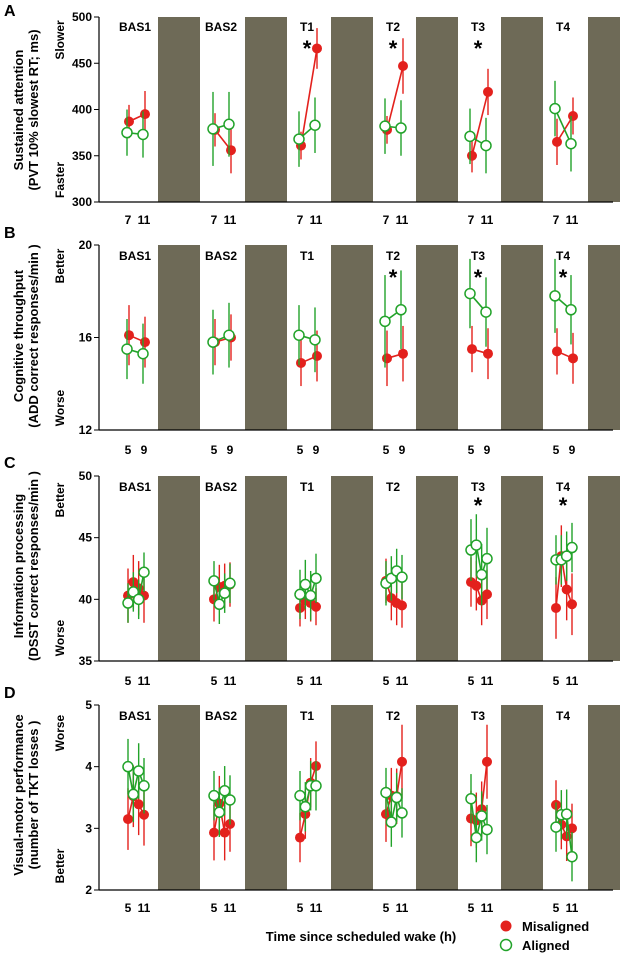 The height and width of the screenshot is (957, 625). What do you see at coordinates (563, 256) in the screenshot?
I see `session-label: T4` at bounding box center [563, 256].